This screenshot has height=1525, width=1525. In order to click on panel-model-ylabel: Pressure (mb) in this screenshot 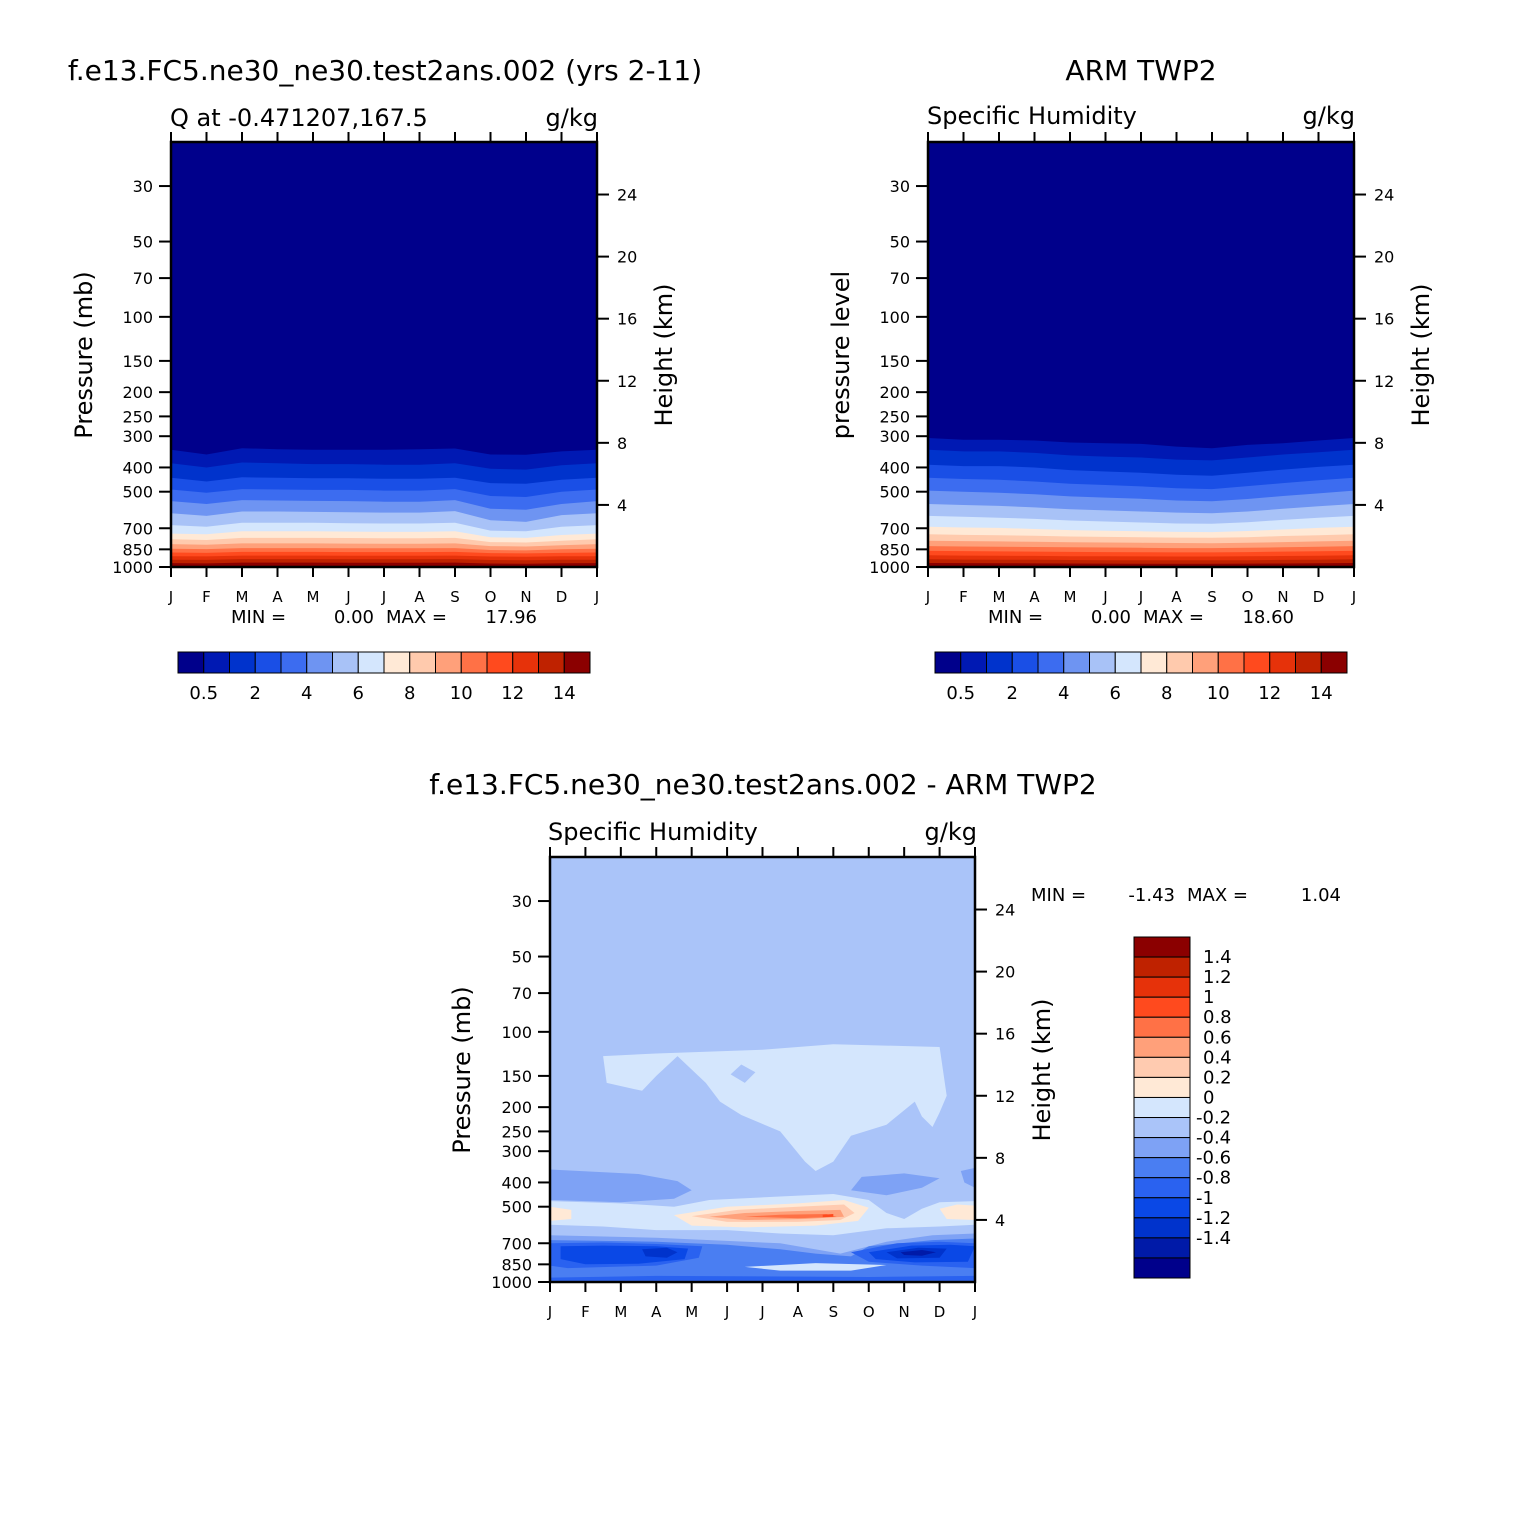, I will do `click(84, 354)`.